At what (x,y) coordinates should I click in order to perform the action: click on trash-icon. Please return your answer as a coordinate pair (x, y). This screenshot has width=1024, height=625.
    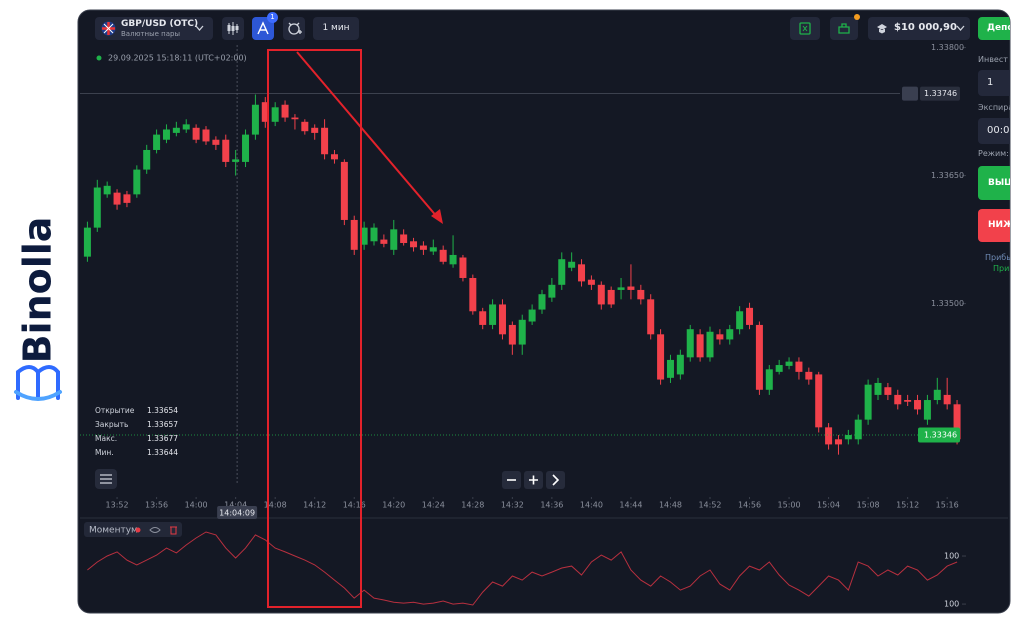
    Looking at the image, I should click on (173, 530).